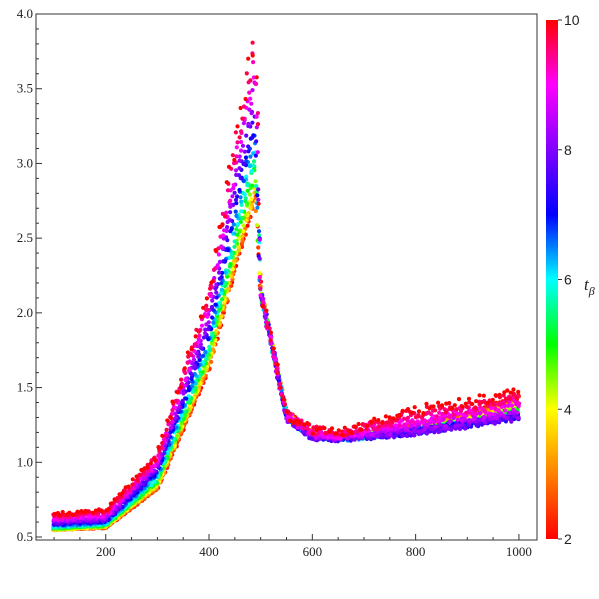  I want to click on y-tick-label: 3.0, so click(25, 162).